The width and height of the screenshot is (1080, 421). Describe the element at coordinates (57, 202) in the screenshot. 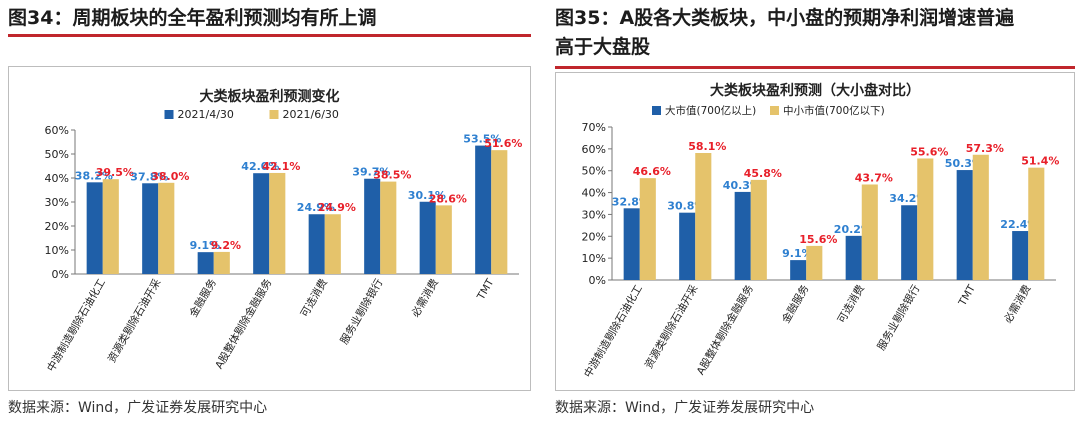

I see `y-tick-label: 30%` at that location.